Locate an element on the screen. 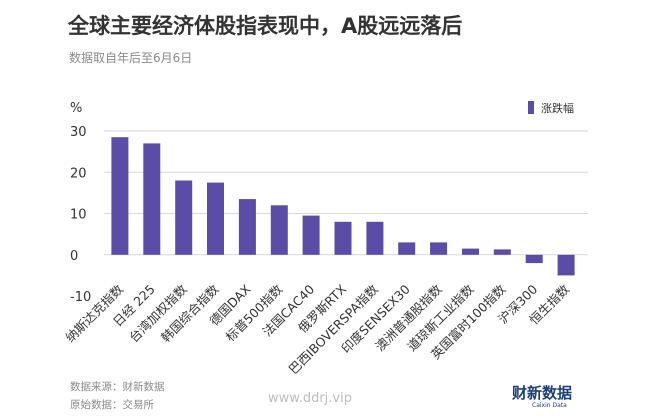 This screenshot has height=417, width=647. legend-swatch is located at coordinates (531, 107).